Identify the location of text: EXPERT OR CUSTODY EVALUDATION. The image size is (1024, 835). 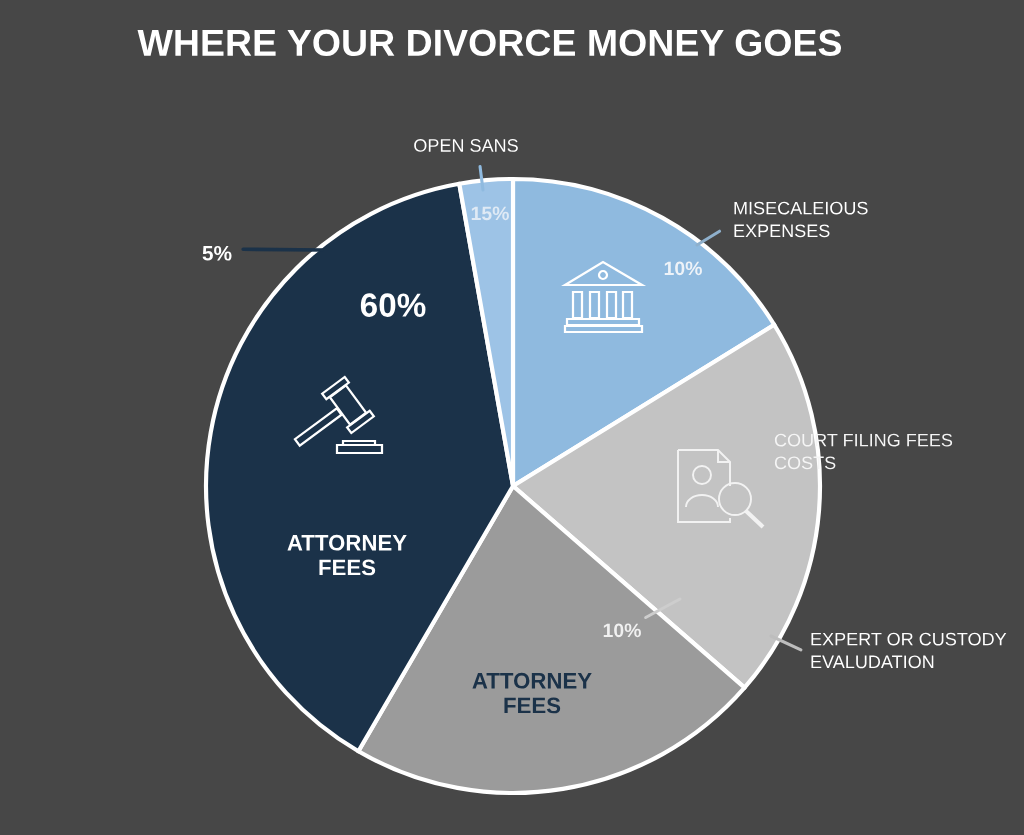
(909, 650).